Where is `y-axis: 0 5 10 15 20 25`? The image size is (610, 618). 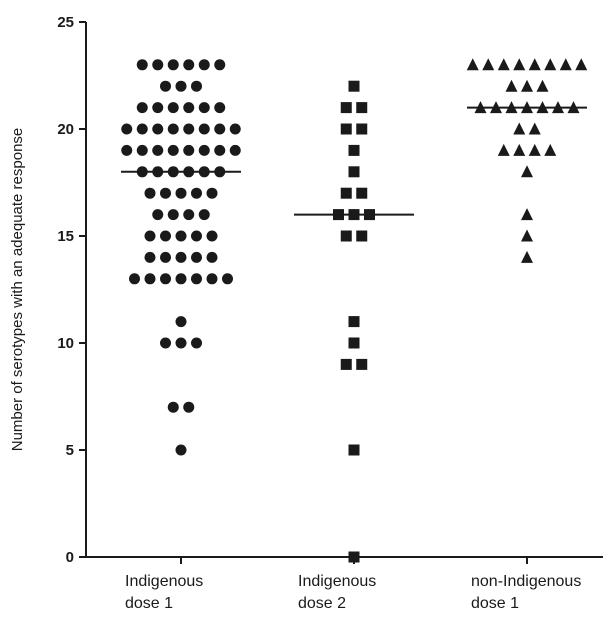 y-axis: 0 5 10 15 20 25 is located at coordinates (72, 290).